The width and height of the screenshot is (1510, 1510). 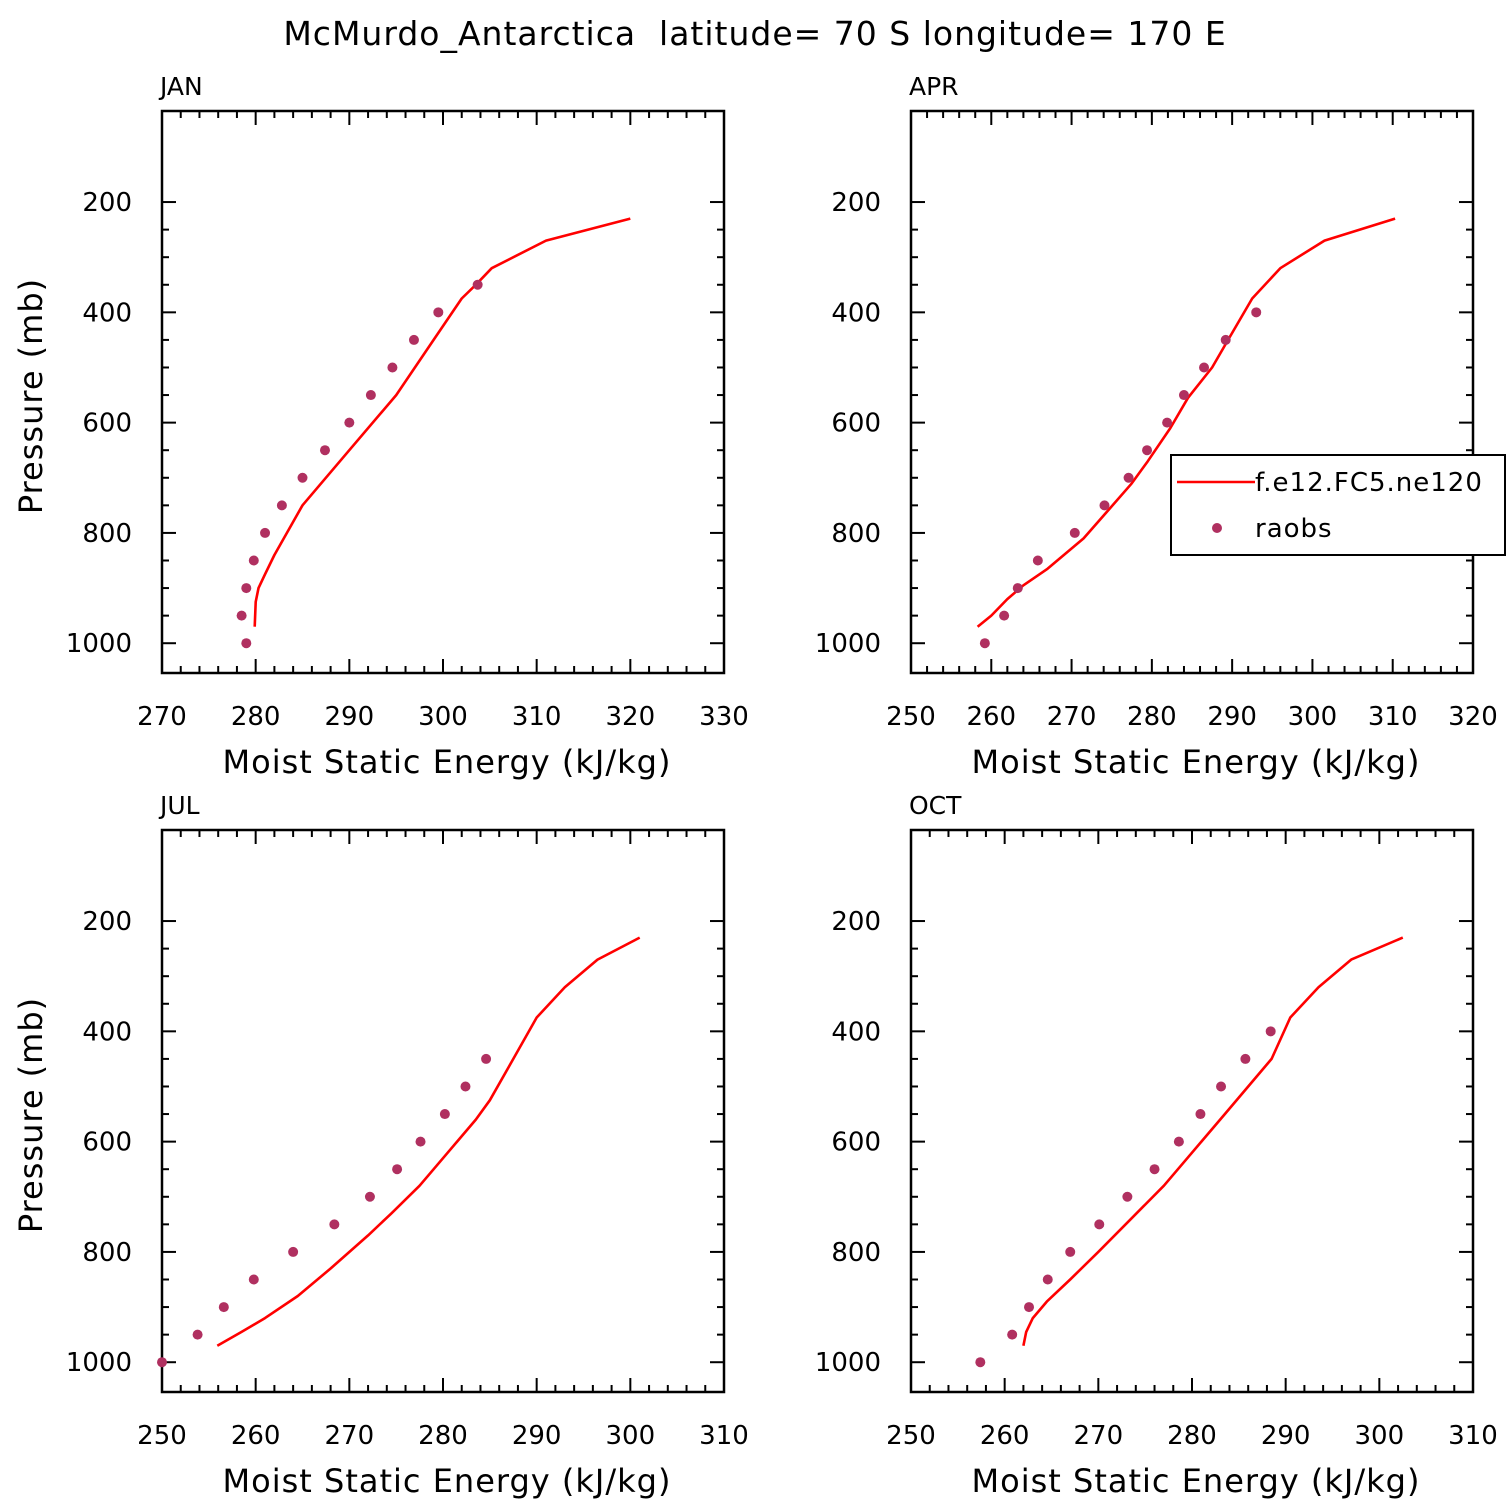 I want to click on panel-label: OCT, so click(x=935, y=805).